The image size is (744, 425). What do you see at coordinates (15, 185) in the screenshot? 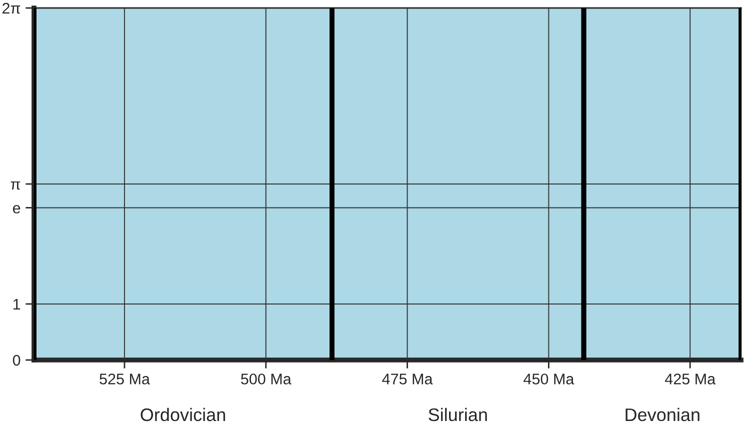
I see `y-tick-label: π` at bounding box center [15, 185].